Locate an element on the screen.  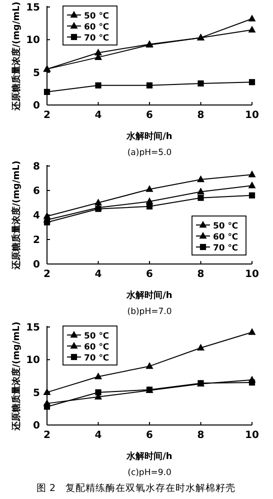
y-tick-label: 4 is located at coordinates (36, 216).